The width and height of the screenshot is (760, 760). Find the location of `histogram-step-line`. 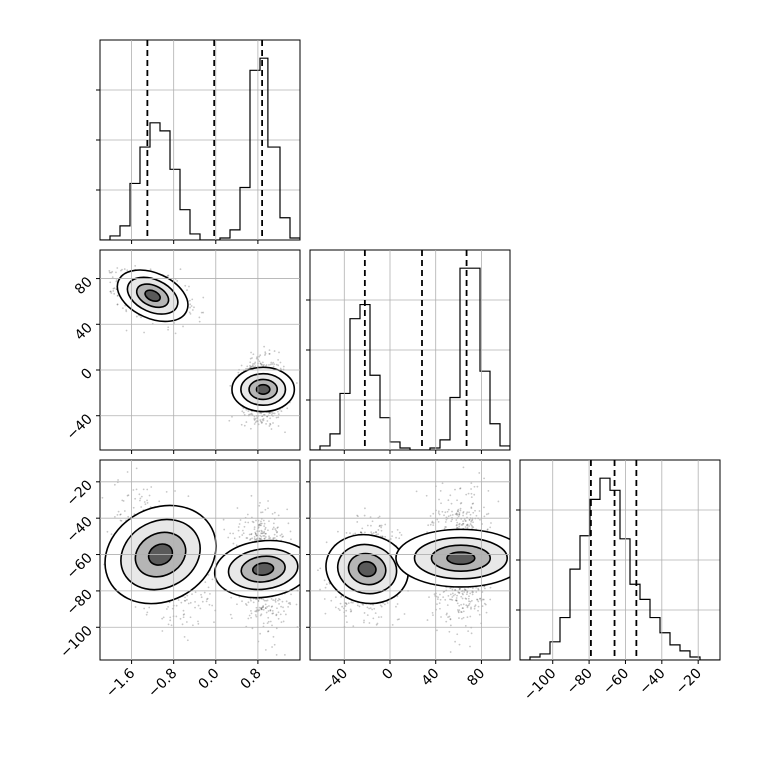

histogram-step-line is located at coordinates (620, 568).